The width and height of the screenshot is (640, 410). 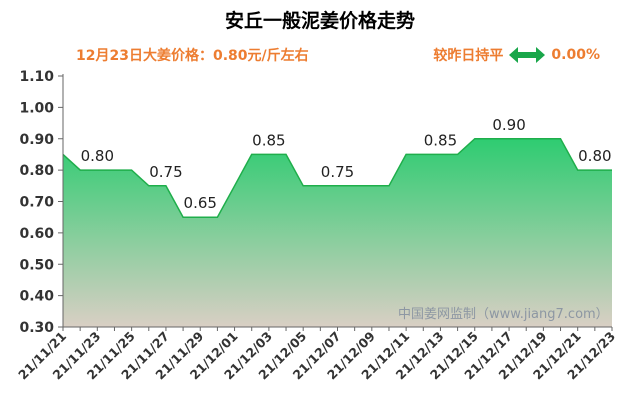 I want to click on chart-title: 安丘一般泥姜价格走势, so click(x=319, y=21).